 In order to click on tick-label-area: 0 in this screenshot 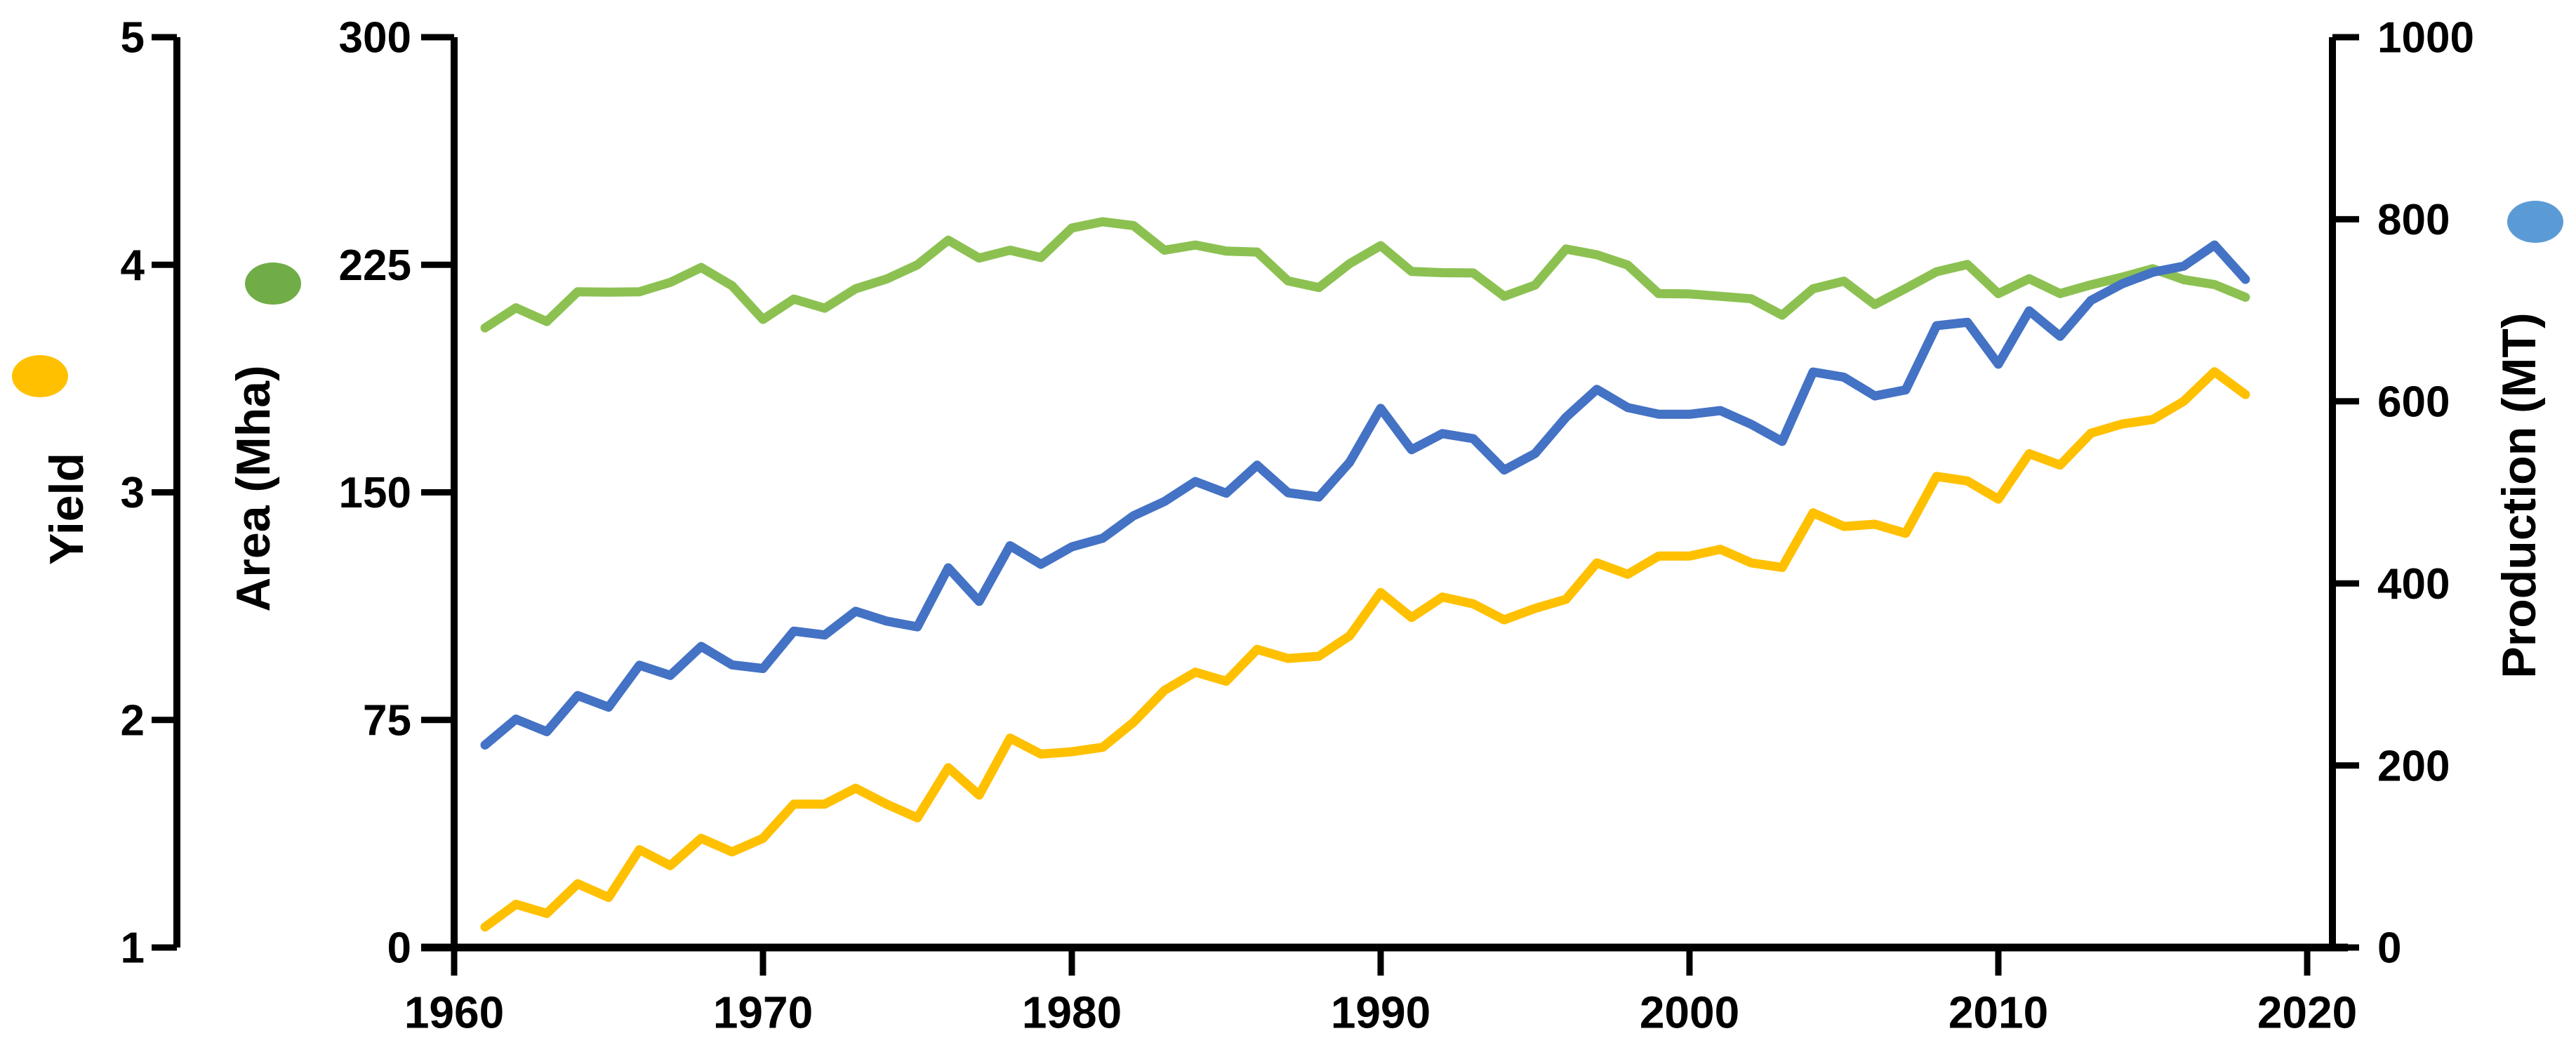, I will do `click(399, 948)`.